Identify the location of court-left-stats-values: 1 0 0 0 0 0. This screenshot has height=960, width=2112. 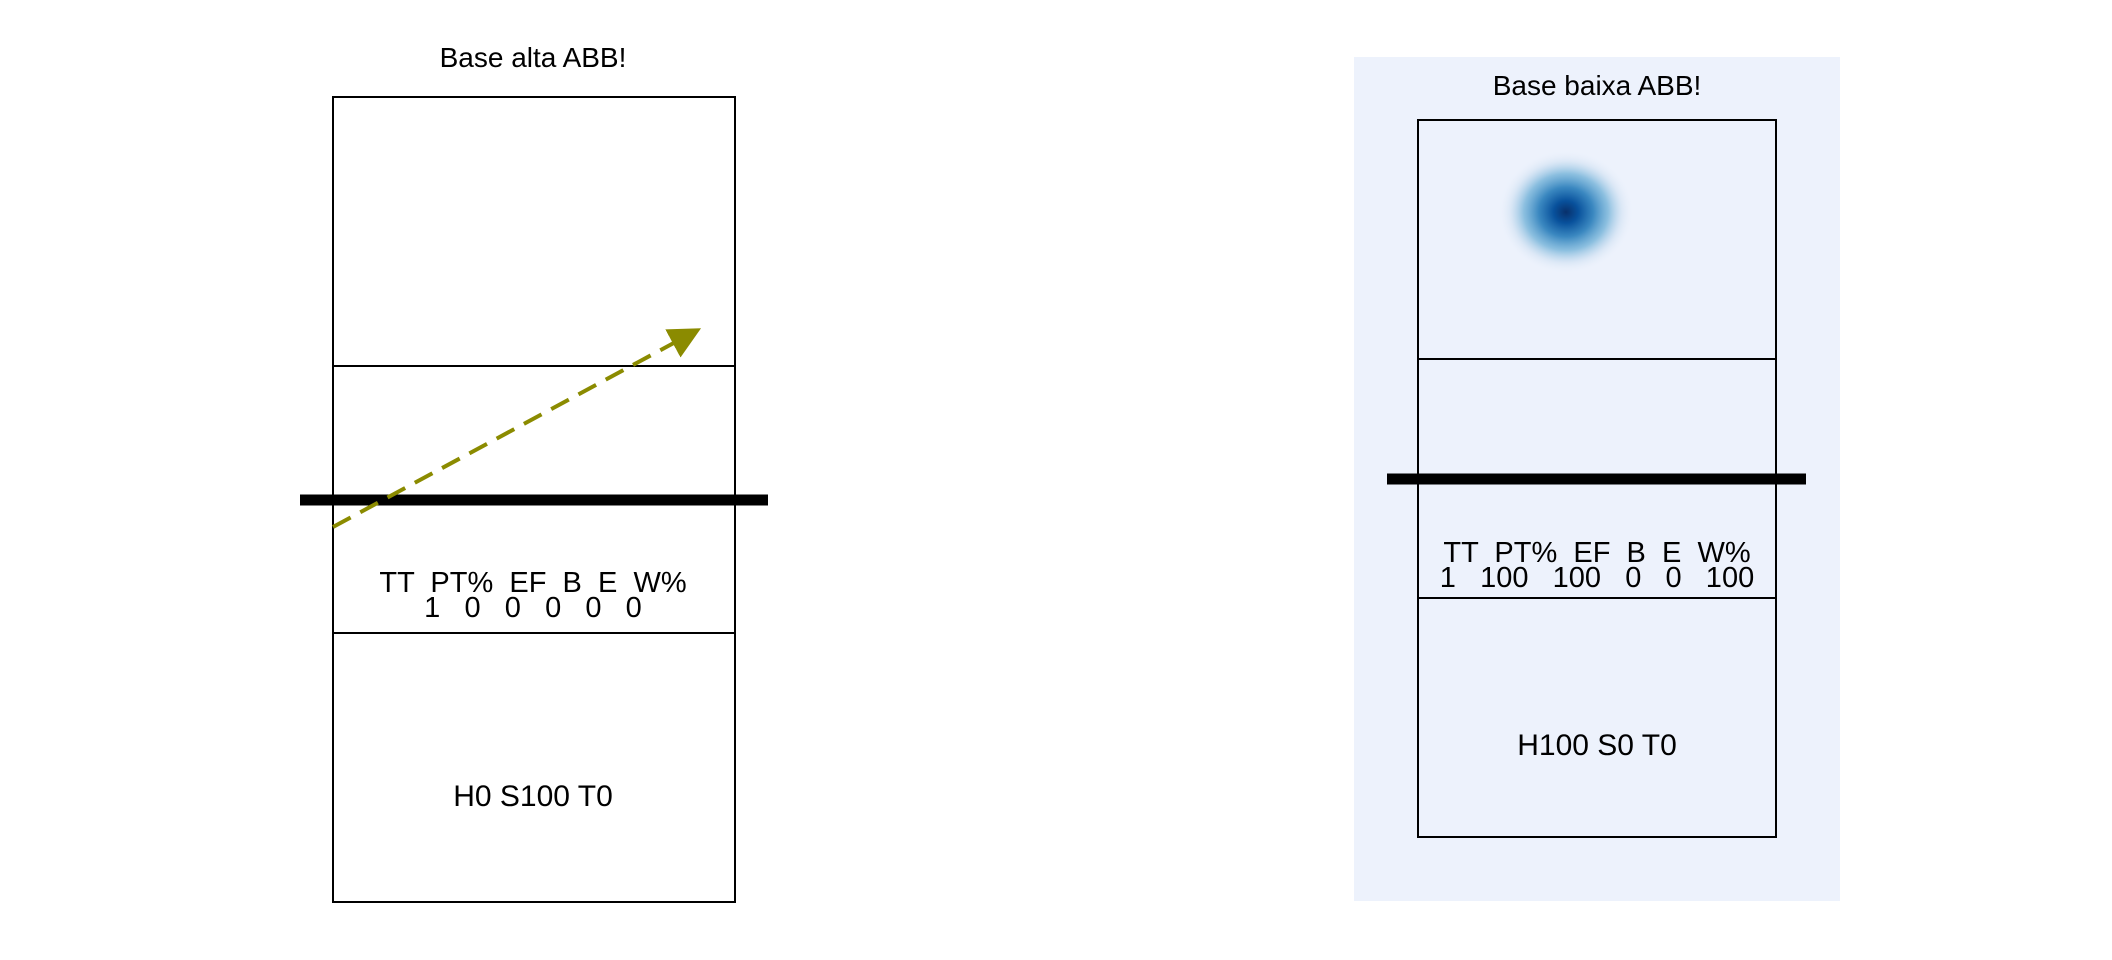
(533, 608).